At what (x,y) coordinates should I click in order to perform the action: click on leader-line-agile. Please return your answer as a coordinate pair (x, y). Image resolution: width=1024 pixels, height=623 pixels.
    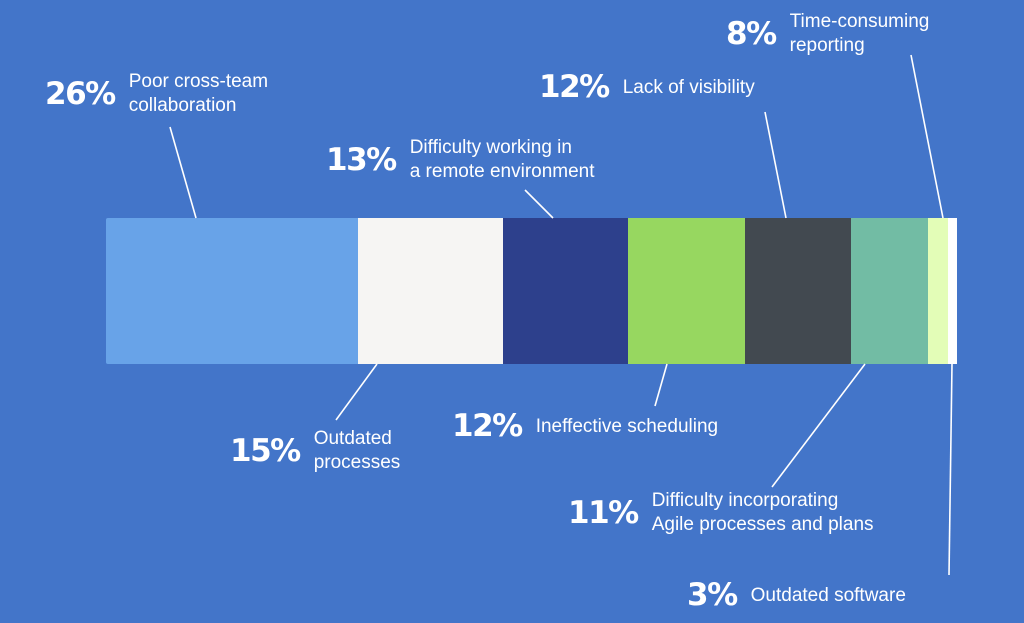
    Looking at the image, I should click on (818, 425).